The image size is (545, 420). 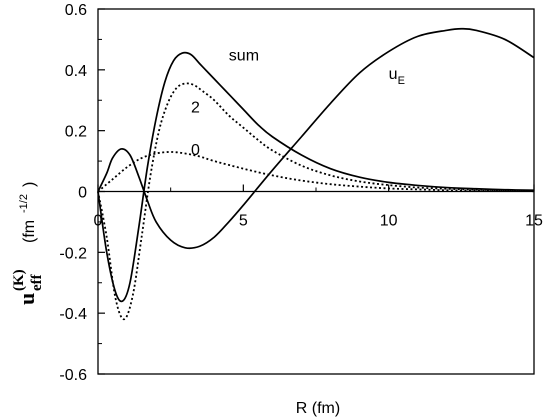 What do you see at coordinates (397, 76) in the screenshot?
I see `annotation-ue: uE` at bounding box center [397, 76].